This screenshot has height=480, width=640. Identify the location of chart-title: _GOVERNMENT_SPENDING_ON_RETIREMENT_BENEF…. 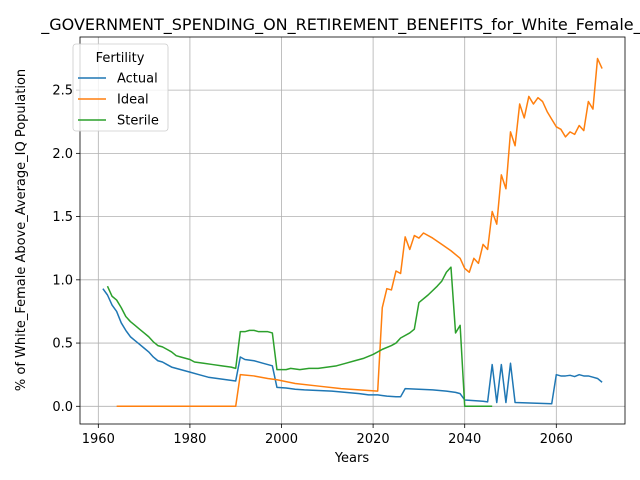
(340, 25).